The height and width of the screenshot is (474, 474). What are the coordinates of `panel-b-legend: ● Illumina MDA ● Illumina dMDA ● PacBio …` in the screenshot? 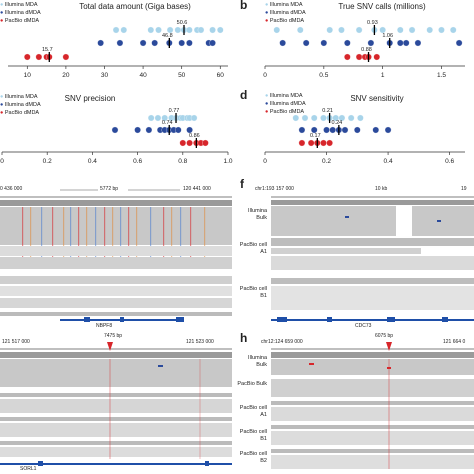 It's located at (285, 13).